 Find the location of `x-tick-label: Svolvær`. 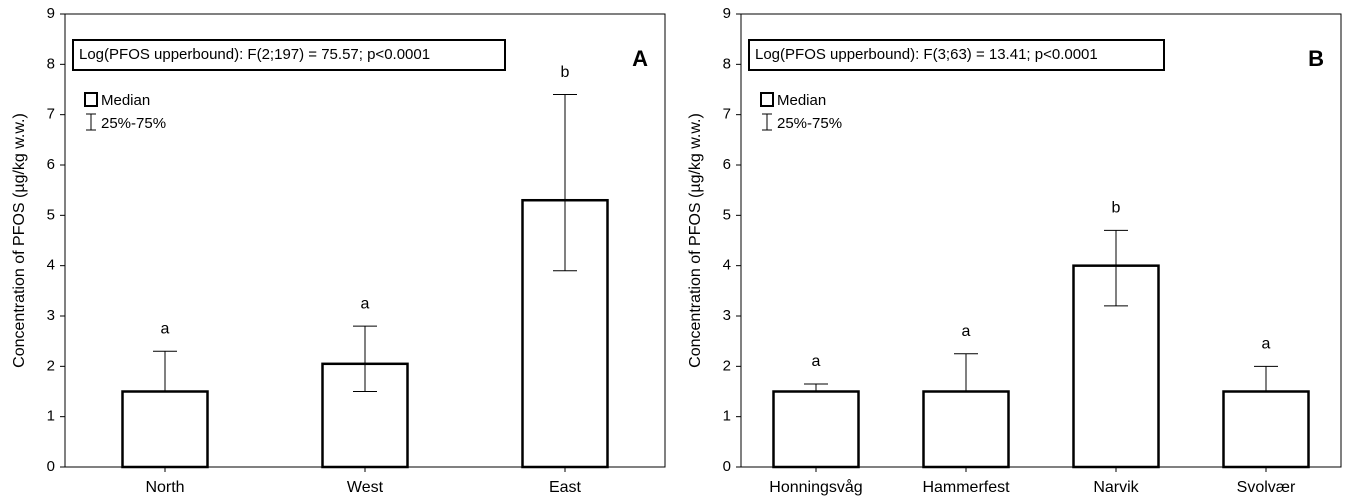

x-tick-label: Svolvær is located at coordinates (1266, 487).